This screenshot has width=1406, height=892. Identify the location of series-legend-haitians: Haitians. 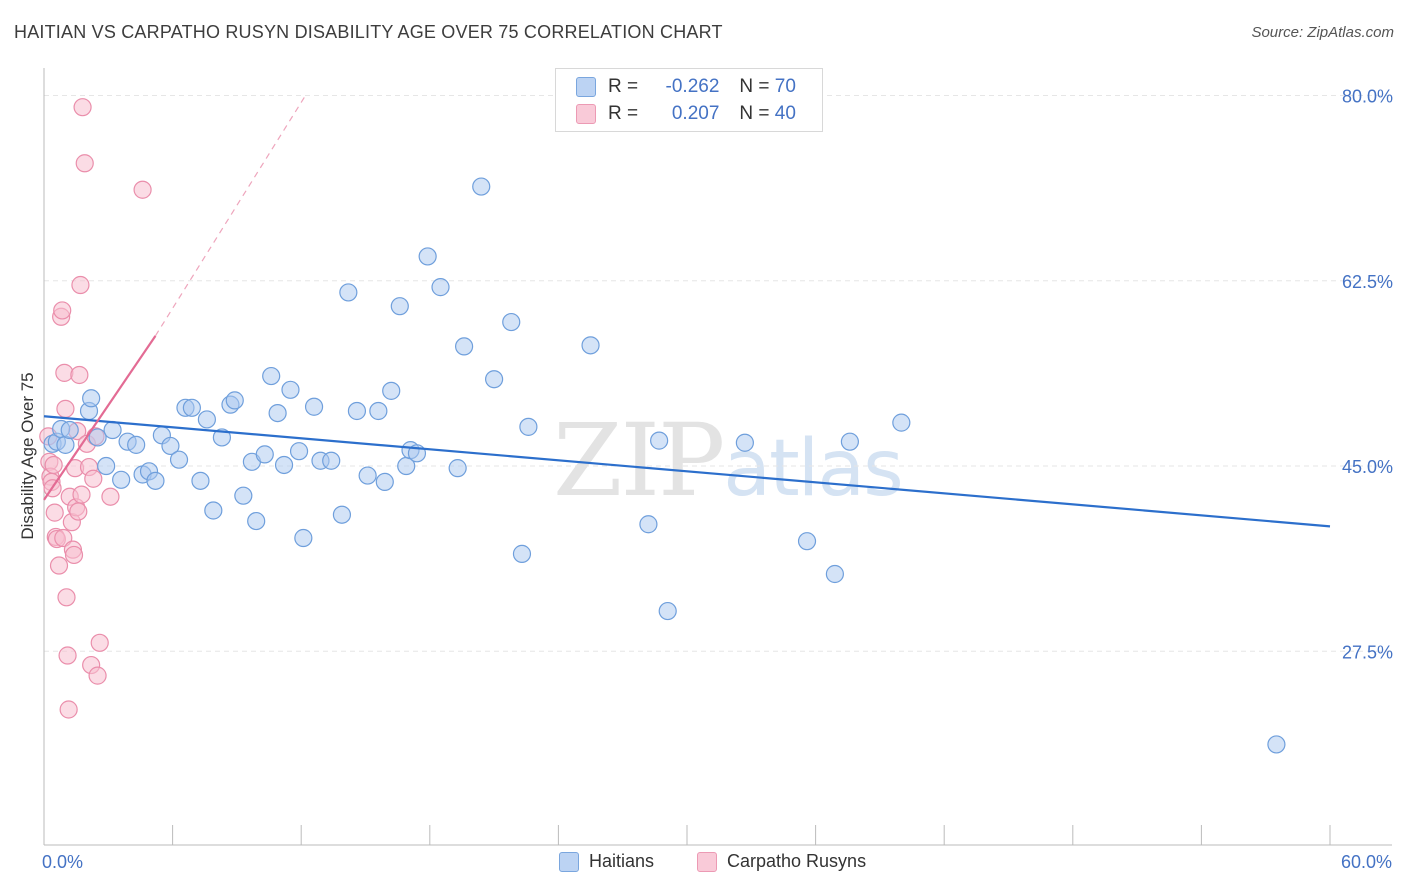
(606, 861).